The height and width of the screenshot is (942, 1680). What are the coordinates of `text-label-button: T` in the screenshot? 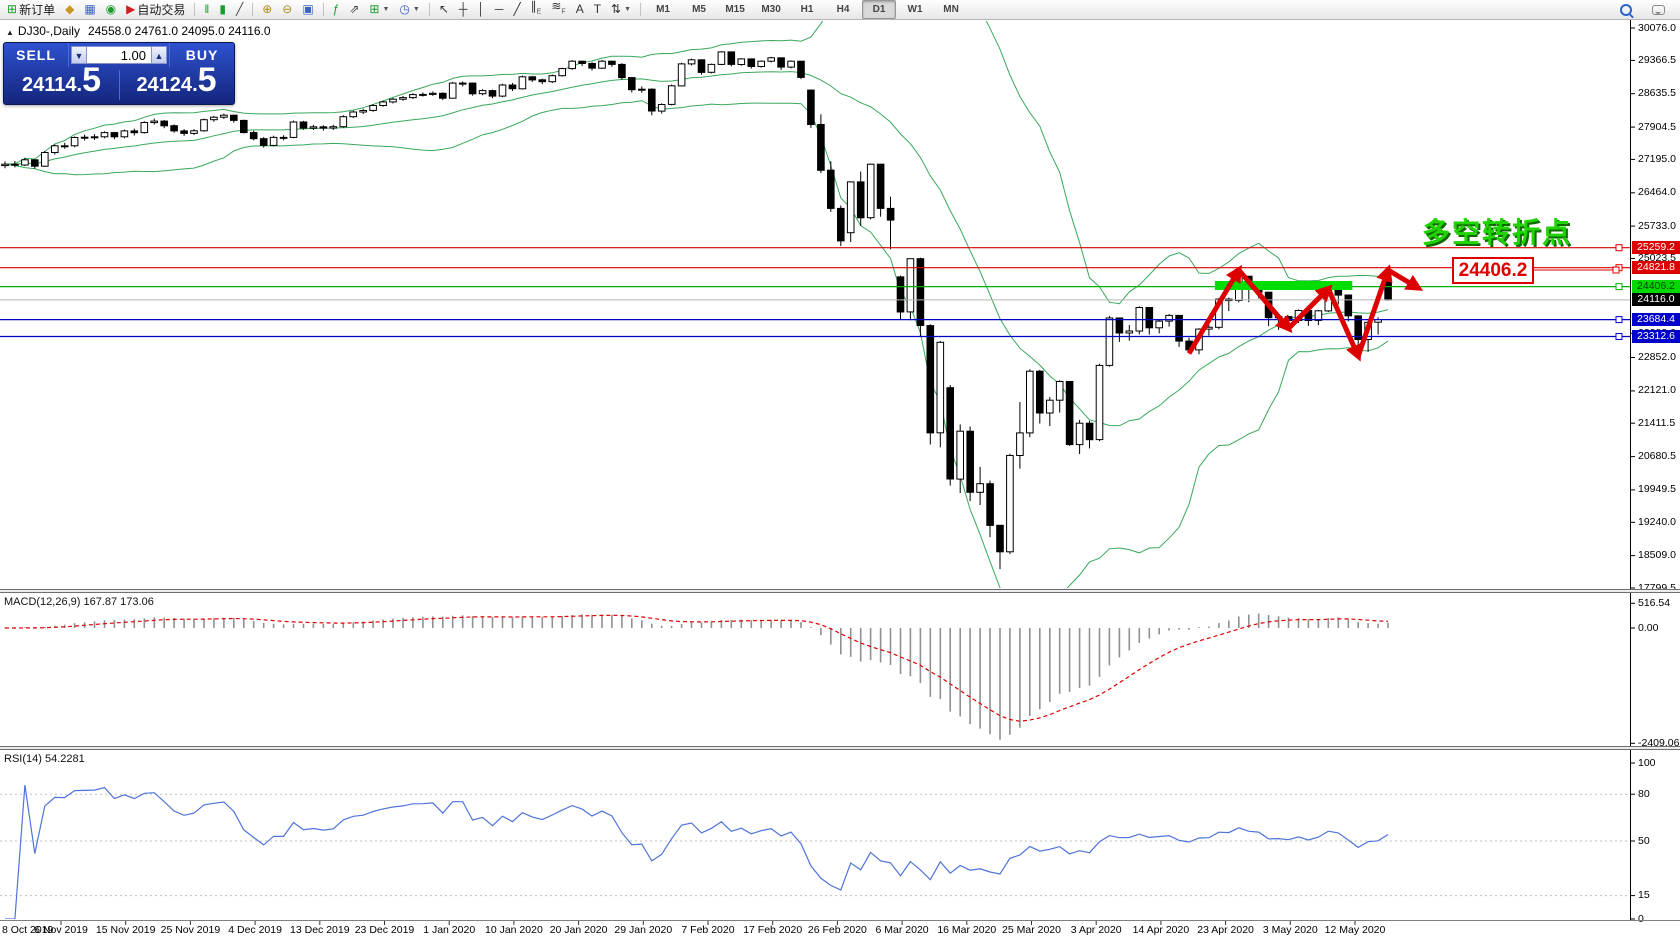 It's located at (597, 9).